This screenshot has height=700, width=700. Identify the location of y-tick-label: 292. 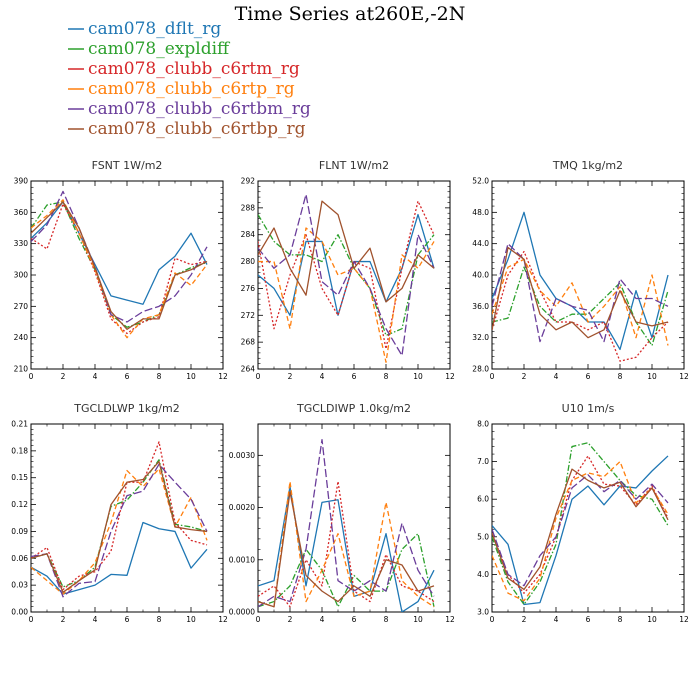
(248, 181).